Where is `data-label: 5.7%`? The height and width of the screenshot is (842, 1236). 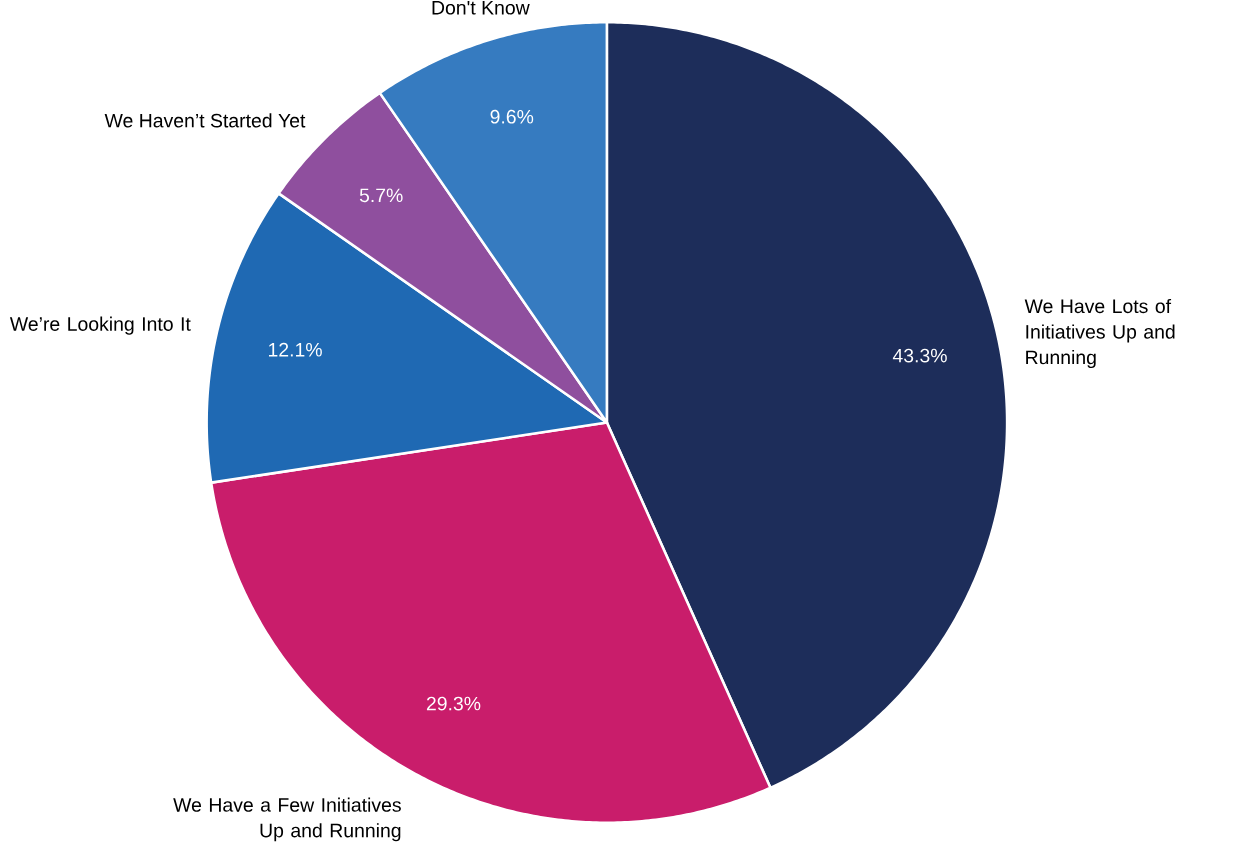 data-label: 5.7% is located at coordinates (381, 195).